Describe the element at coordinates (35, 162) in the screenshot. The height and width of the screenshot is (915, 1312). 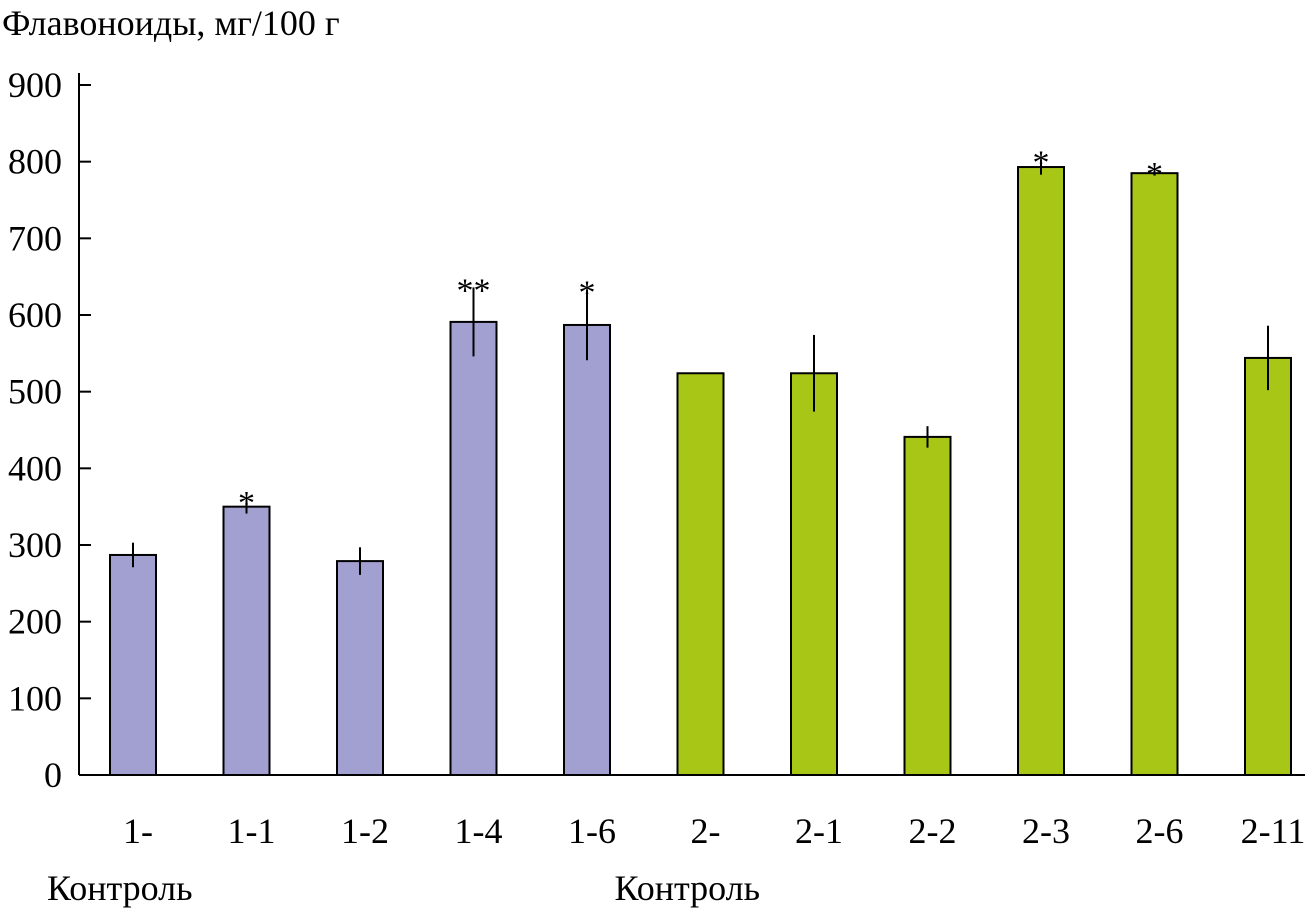
I see `y-tick-label: 800` at that location.